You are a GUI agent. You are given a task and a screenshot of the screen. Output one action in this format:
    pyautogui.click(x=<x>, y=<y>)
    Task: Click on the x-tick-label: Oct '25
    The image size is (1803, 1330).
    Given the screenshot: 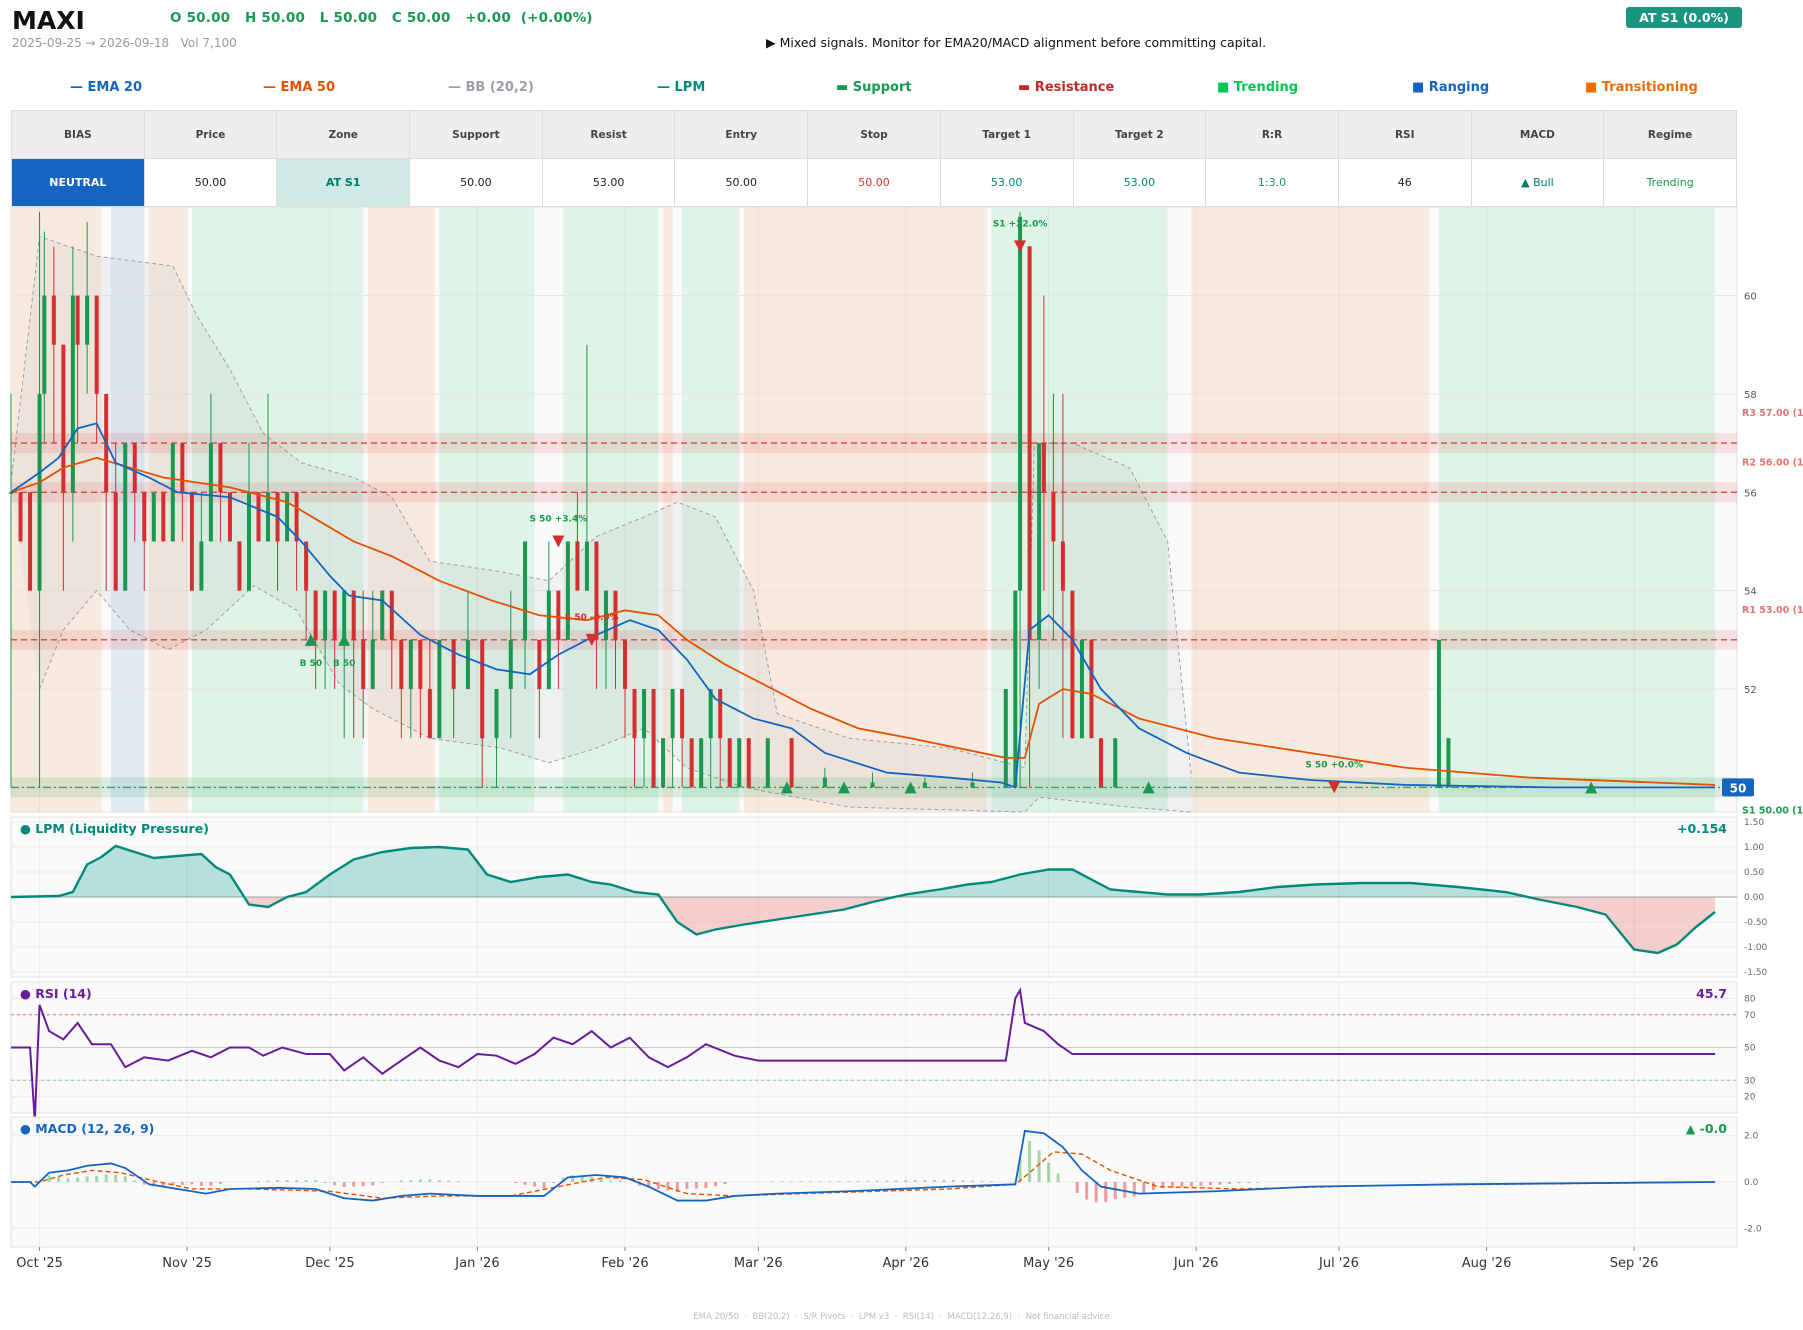 What is the action you would take?
    pyautogui.click(x=39, y=1263)
    